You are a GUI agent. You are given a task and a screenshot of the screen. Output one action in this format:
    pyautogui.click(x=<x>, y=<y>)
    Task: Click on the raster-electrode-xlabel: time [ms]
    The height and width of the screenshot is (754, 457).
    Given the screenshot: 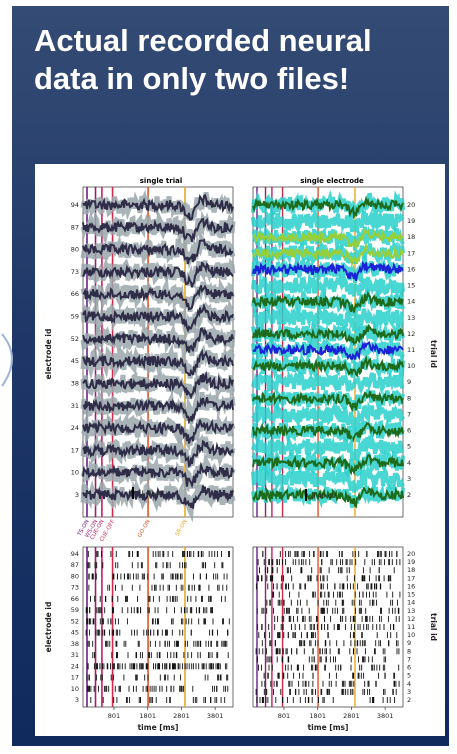 What is the action you would take?
    pyautogui.click(x=158, y=727)
    